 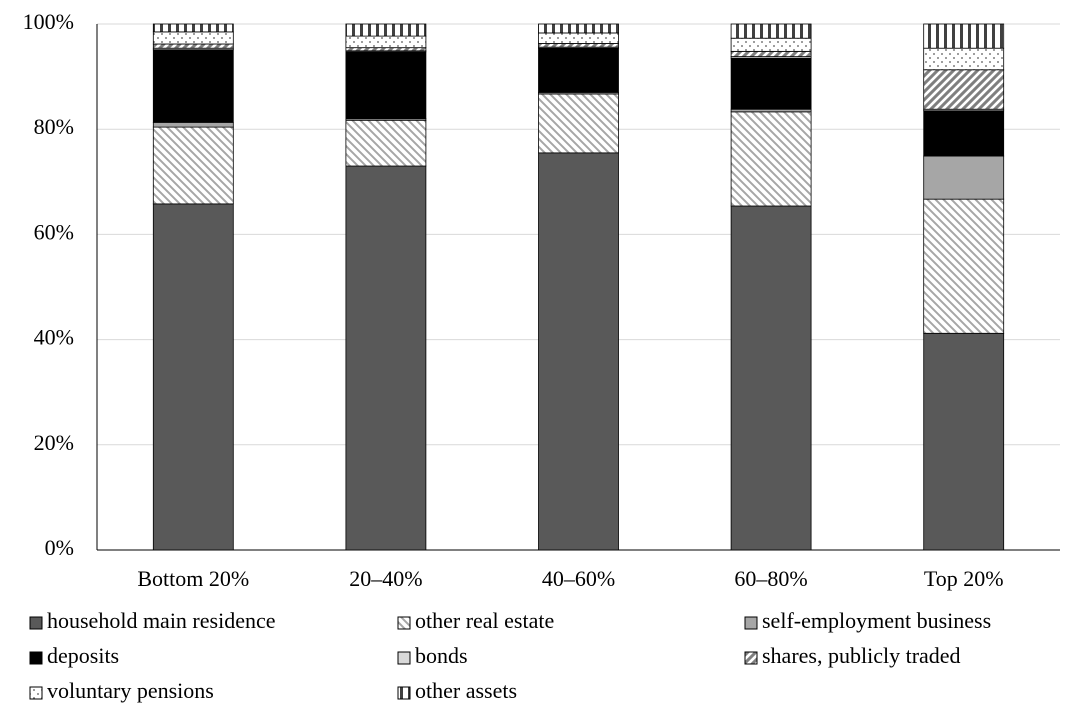 I want to click on legend-label: other real estate, so click(x=484, y=620).